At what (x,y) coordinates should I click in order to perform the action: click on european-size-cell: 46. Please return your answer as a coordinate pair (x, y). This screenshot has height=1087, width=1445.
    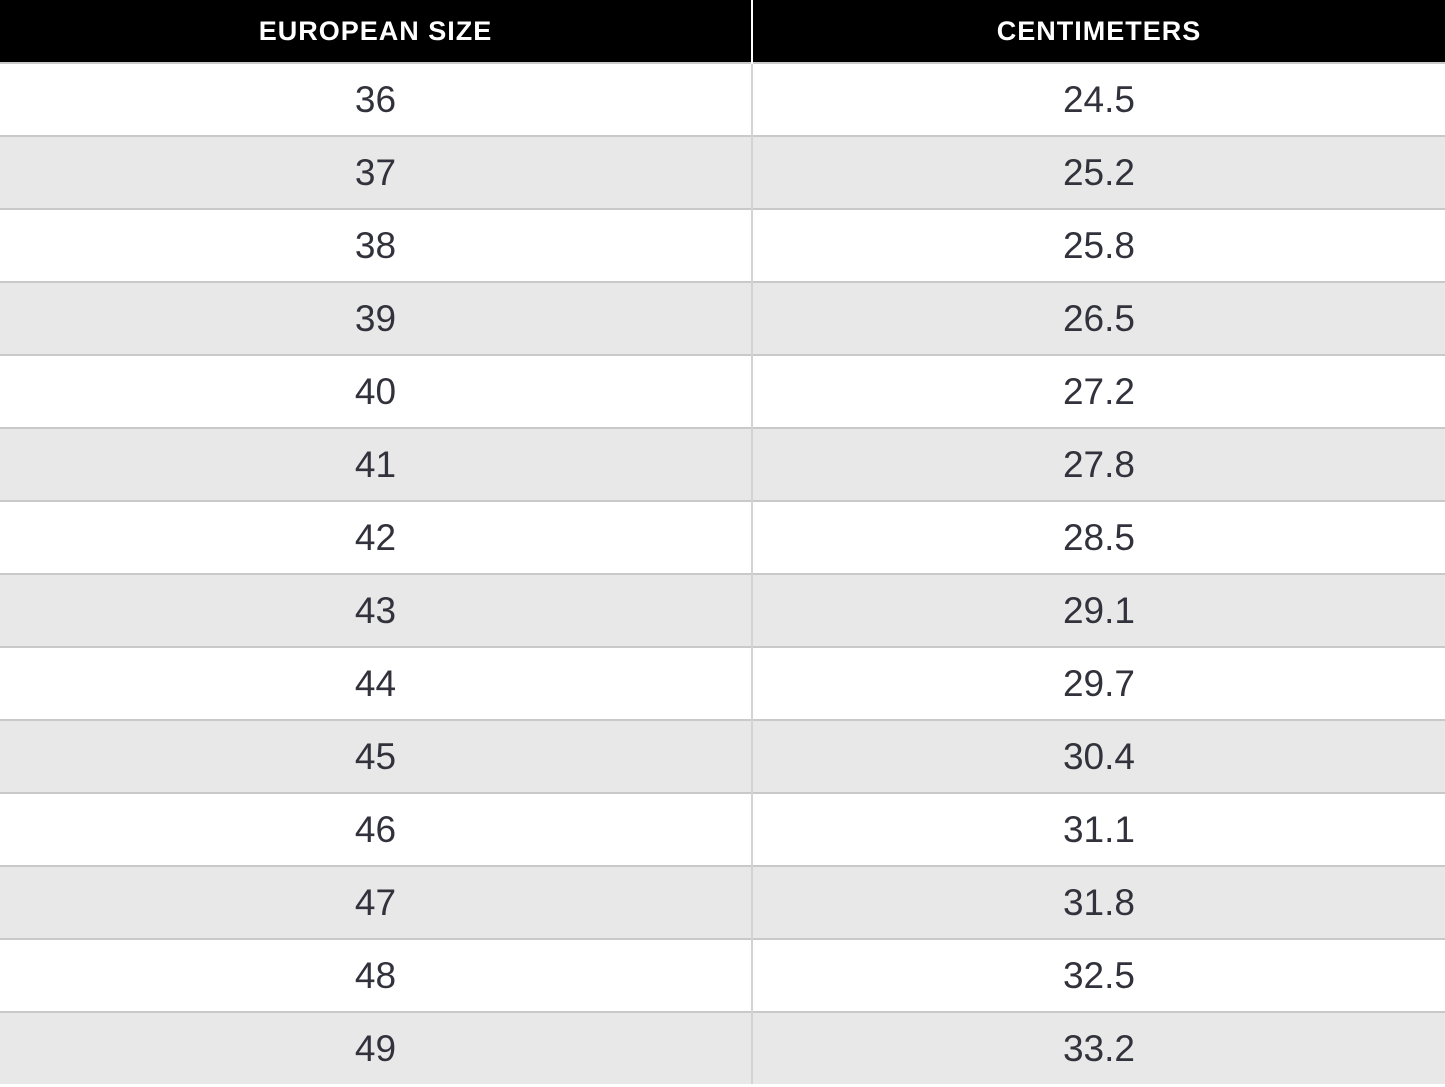
    Looking at the image, I should click on (376, 829).